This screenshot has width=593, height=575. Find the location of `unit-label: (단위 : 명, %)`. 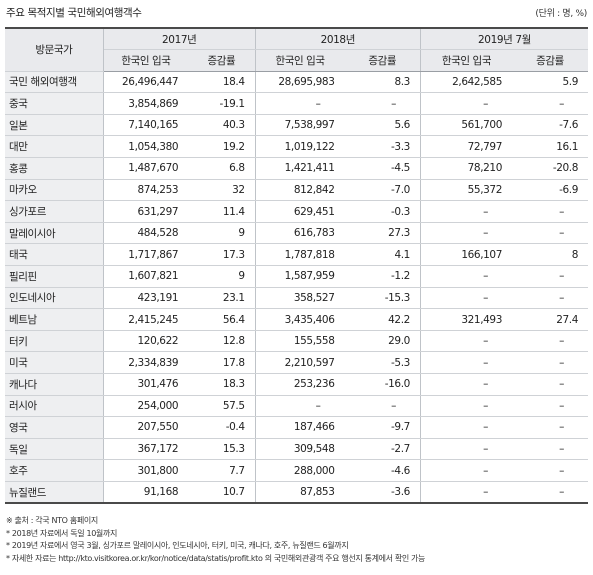

unit-label: (단위 : 명, %) is located at coordinates (561, 14).